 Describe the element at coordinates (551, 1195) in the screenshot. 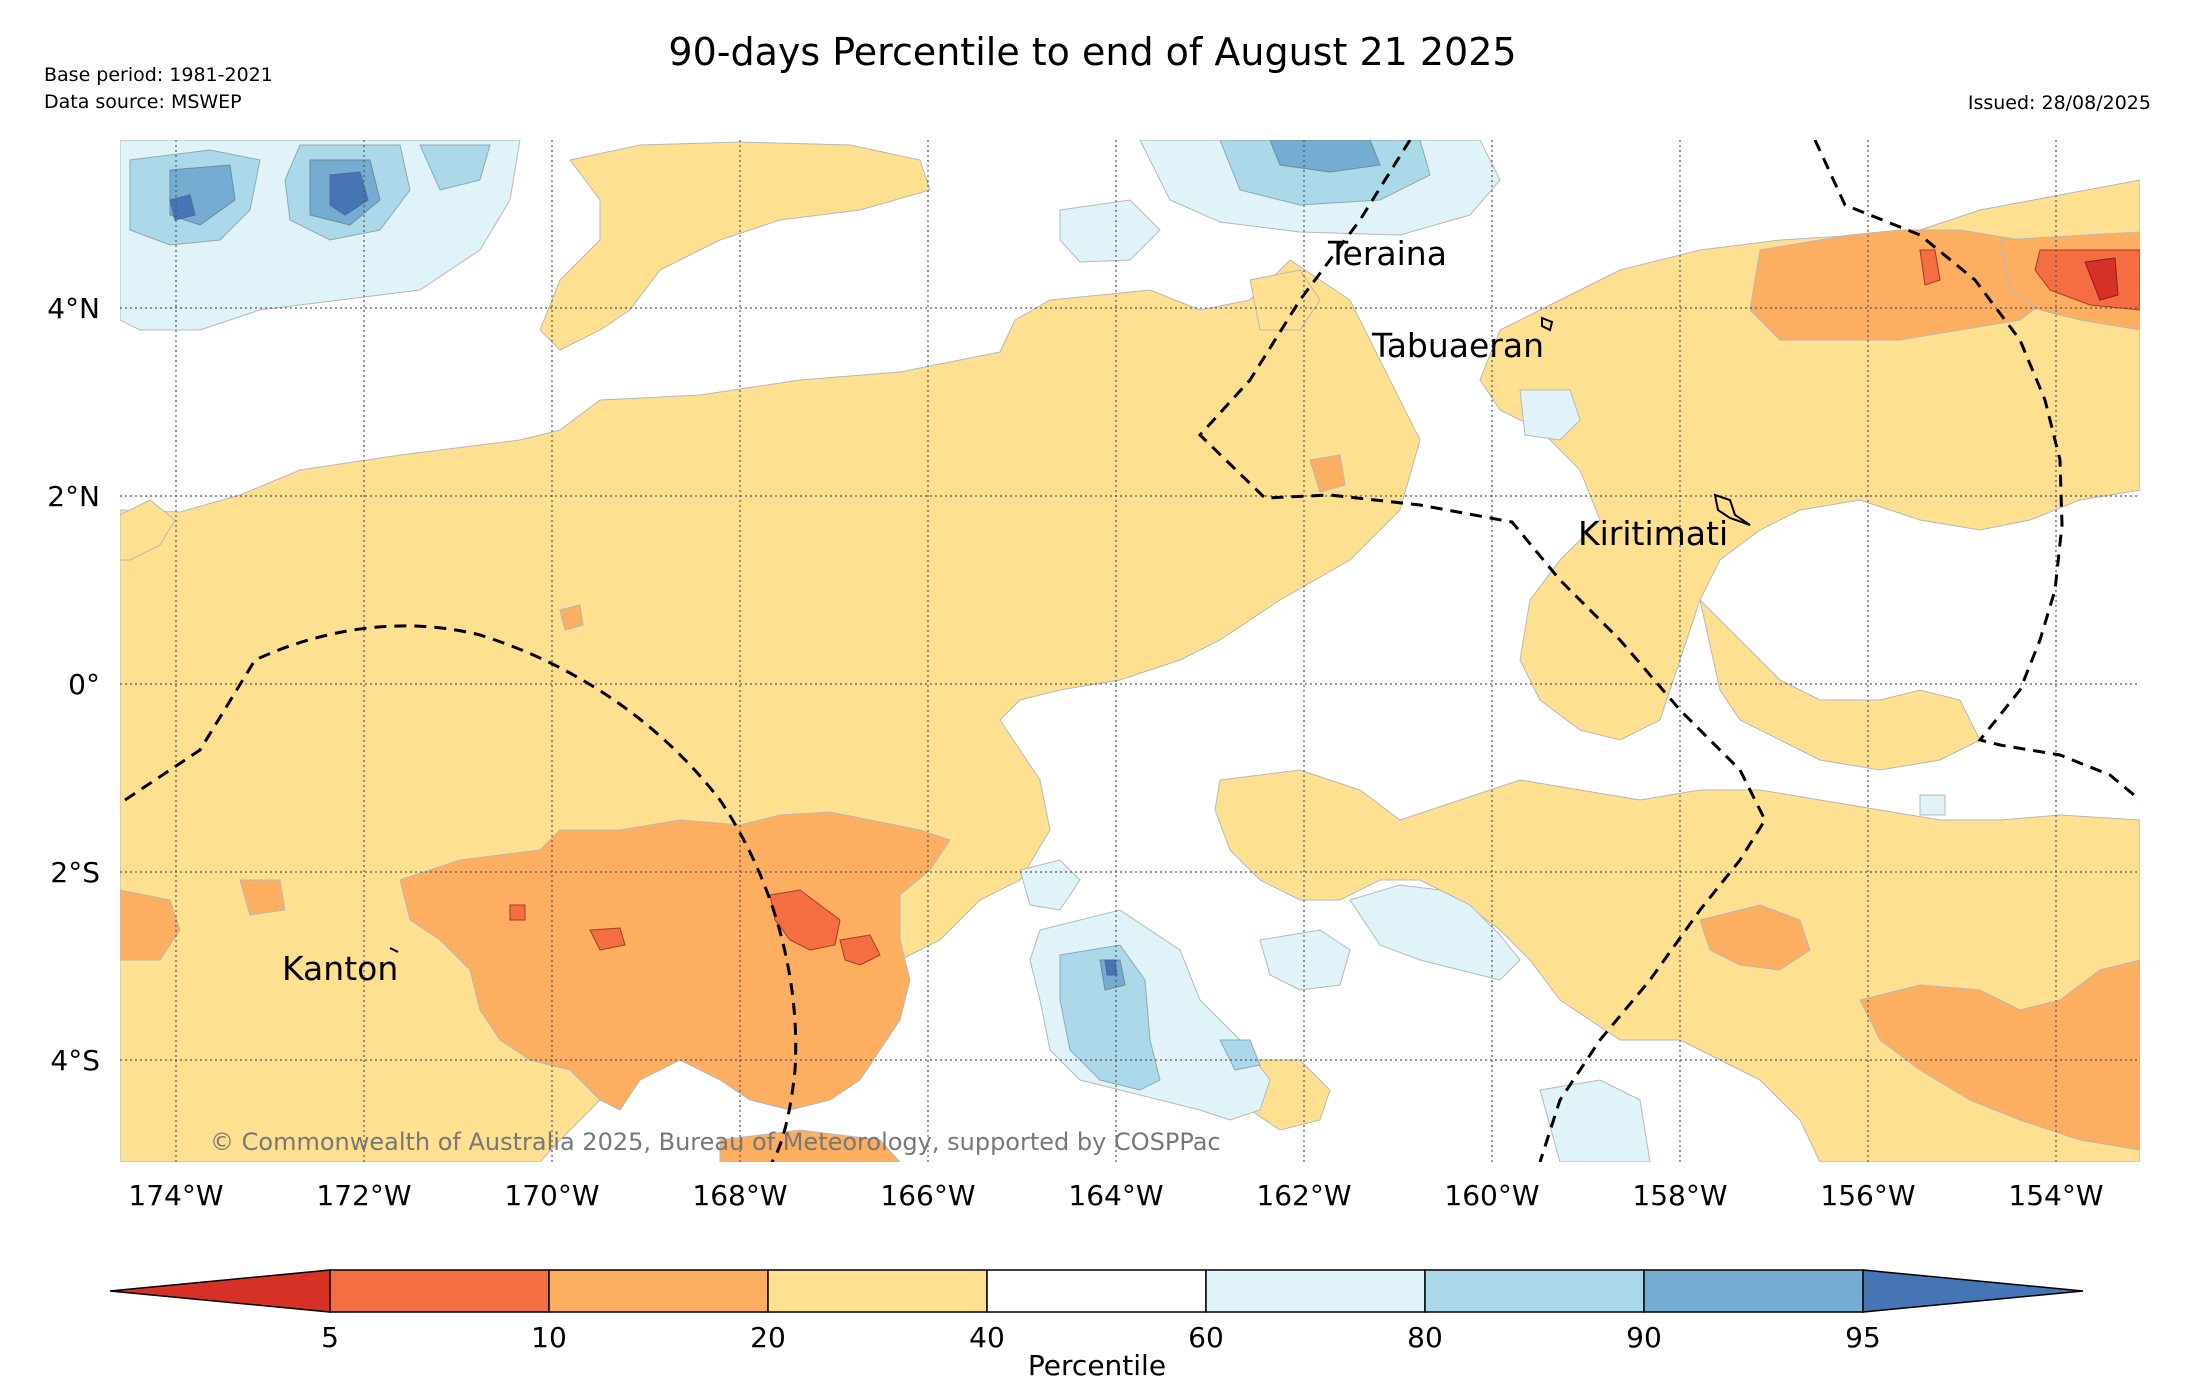

I see `lon-tick-label: 170°W` at that location.